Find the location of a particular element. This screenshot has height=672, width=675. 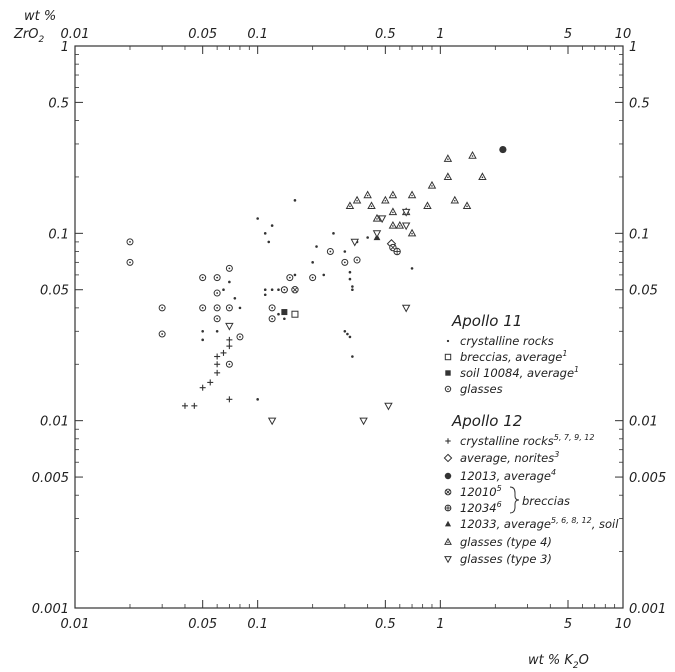

x-tick-label-top: 0.1 is located at coordinates (257, 34).